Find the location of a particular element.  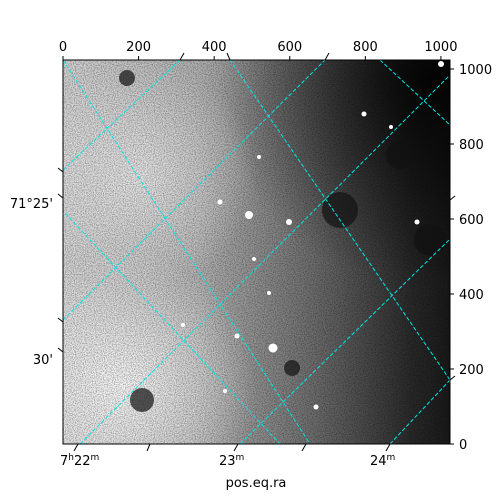

bottom-tick-label: 7h22m is located at coordinates (79, 461).